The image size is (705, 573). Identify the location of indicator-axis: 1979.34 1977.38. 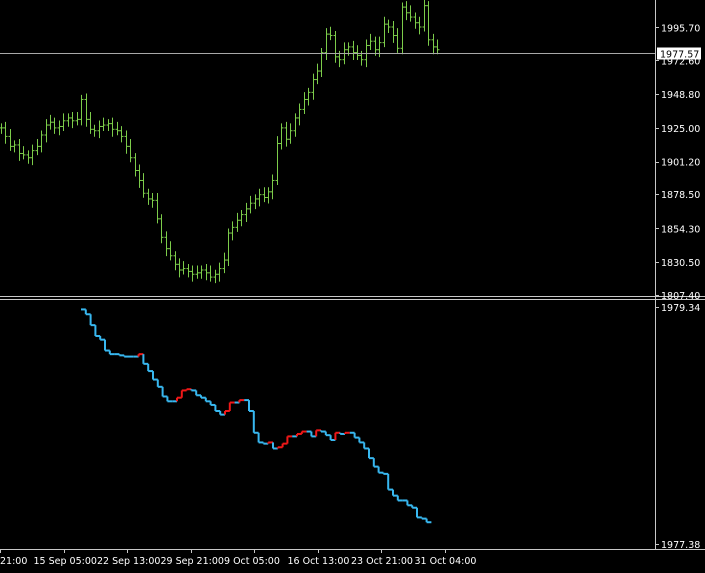
(677, 427).